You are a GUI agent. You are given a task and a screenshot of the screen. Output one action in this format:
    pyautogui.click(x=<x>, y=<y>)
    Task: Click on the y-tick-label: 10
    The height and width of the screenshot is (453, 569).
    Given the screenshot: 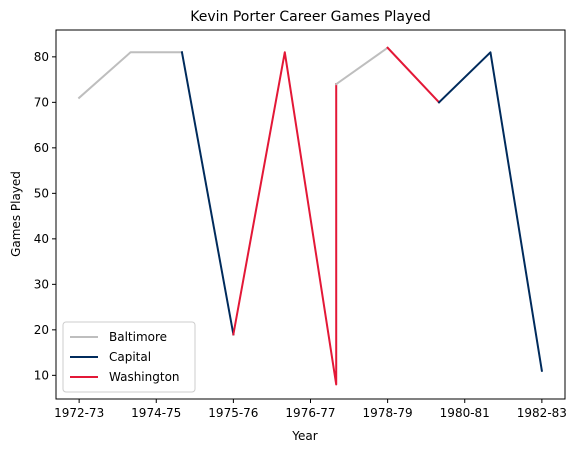 What is the action you would take?
    pyautogui.click(x=41, y=375)
    